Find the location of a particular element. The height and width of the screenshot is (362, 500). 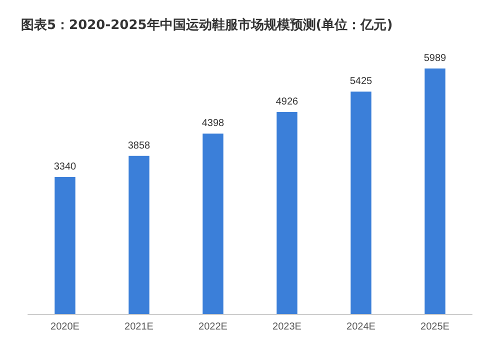

data-label: 5989 is located at coordinates (435, 58).